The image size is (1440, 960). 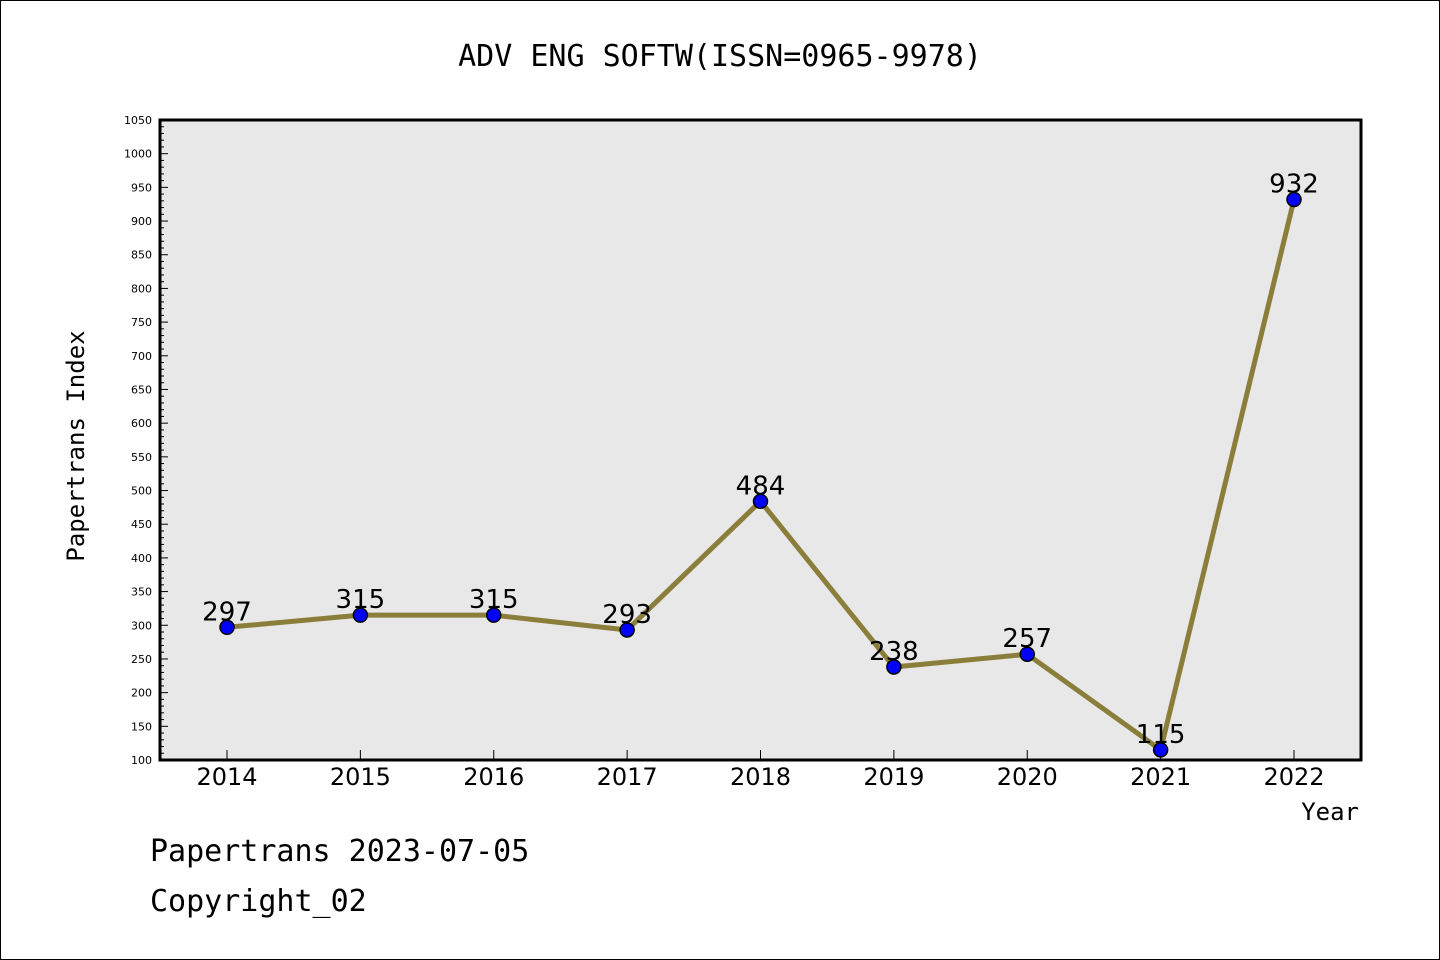 I want to click on x-tick-label: 2019, so click(x=893, y=777).